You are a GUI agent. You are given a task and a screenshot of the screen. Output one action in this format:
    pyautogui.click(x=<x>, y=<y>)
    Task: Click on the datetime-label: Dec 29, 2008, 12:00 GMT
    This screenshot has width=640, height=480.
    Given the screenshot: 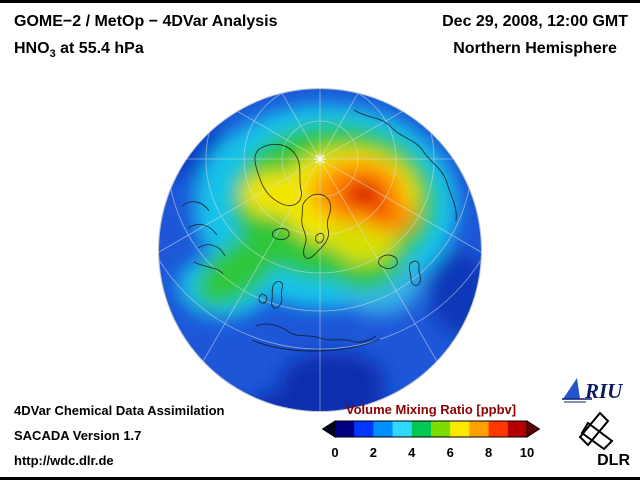 What is the action you would take?
    pyautogui.click(x=535, y=21)
    